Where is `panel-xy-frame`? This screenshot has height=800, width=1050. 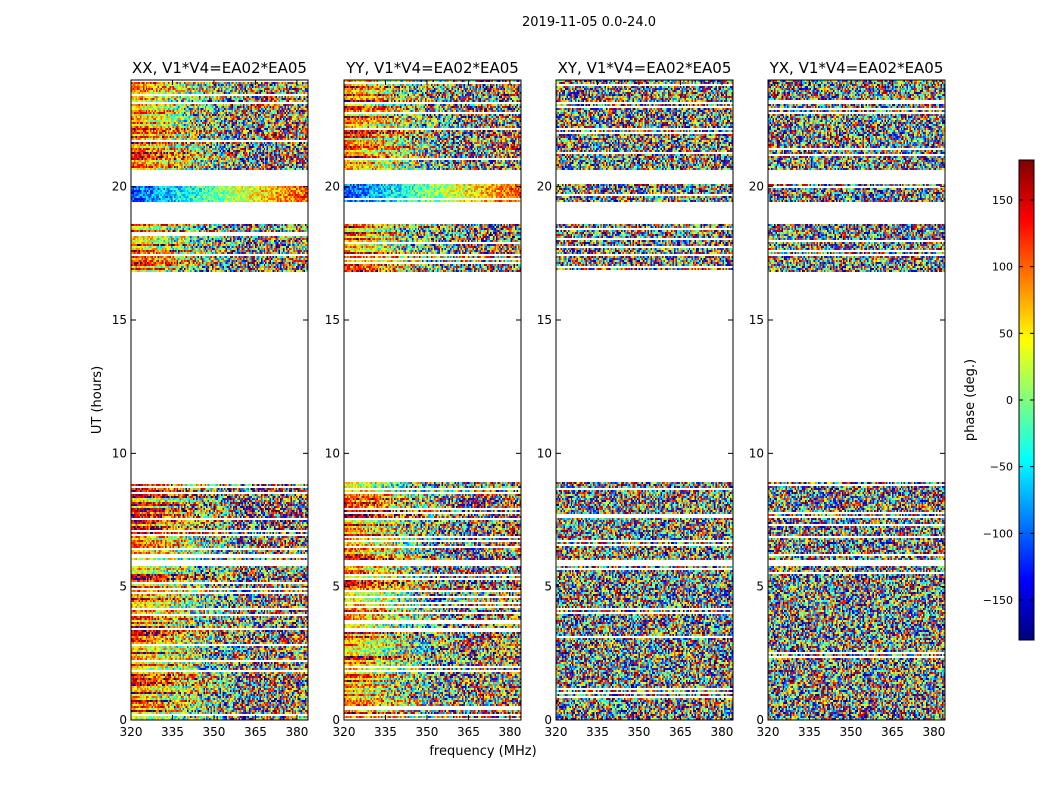
panel-xy-frame is located at coordinates (644, 400).